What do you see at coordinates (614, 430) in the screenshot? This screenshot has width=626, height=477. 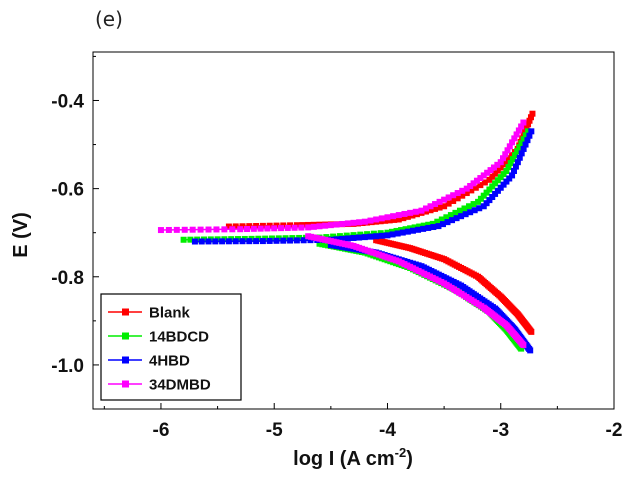 I see `x-tick-label: -2` at bounding box center [614, 430].